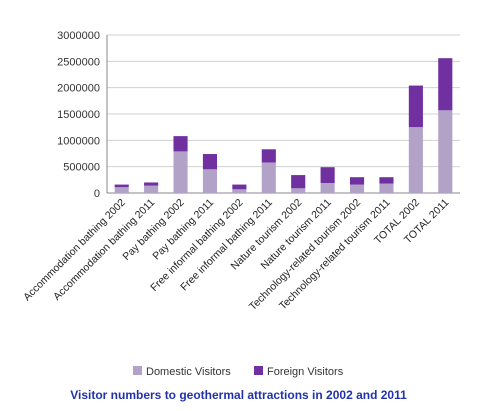 This screenshot has height=411, width=477. Describe the element at coordinates (137, 370) in the screenshot. I see `legend-swatch-domestic` at that location.